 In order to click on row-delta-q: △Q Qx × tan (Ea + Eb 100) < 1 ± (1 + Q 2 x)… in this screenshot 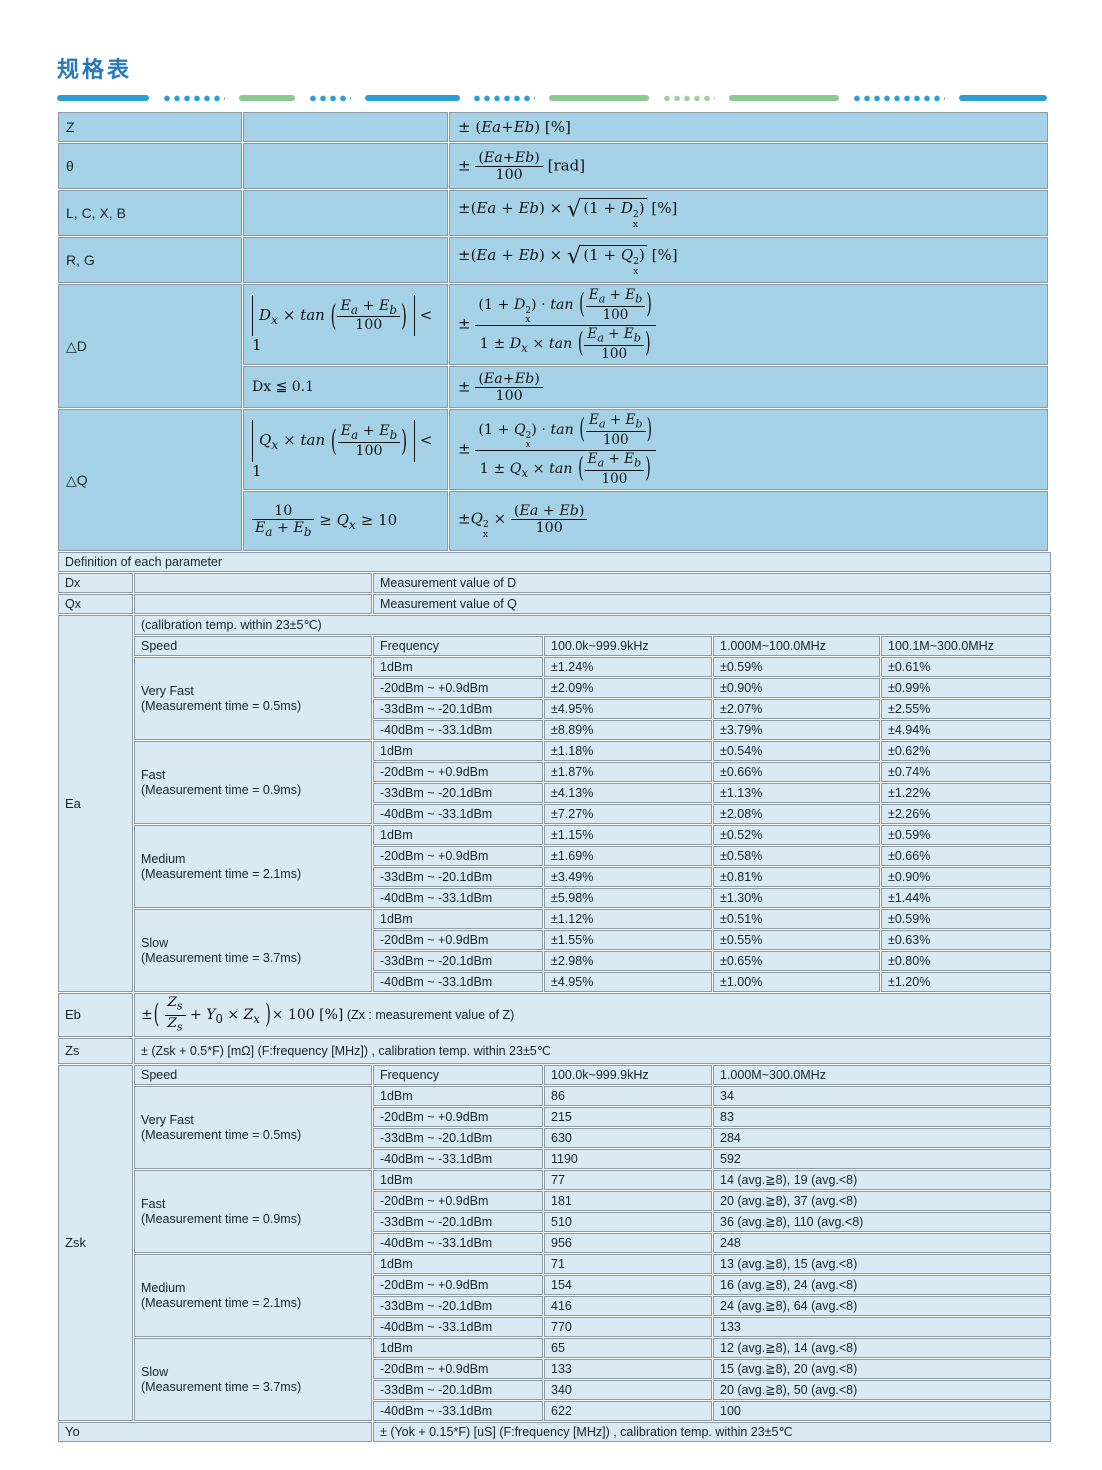, I will do `click(553, 480)`.